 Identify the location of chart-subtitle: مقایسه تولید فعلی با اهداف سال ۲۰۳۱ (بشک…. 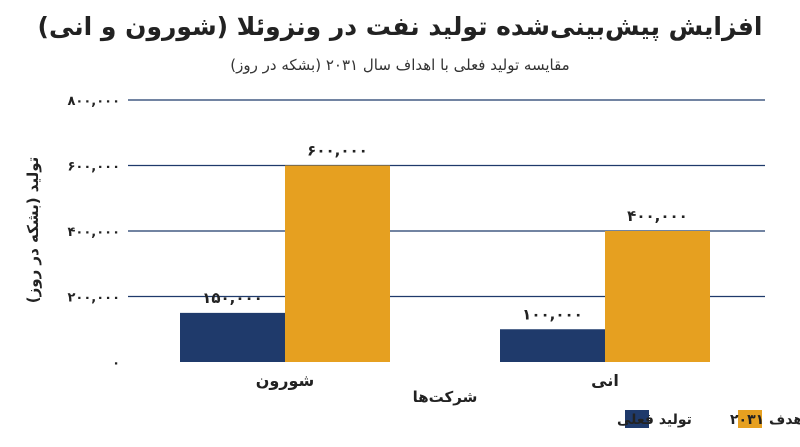
(400, 65).